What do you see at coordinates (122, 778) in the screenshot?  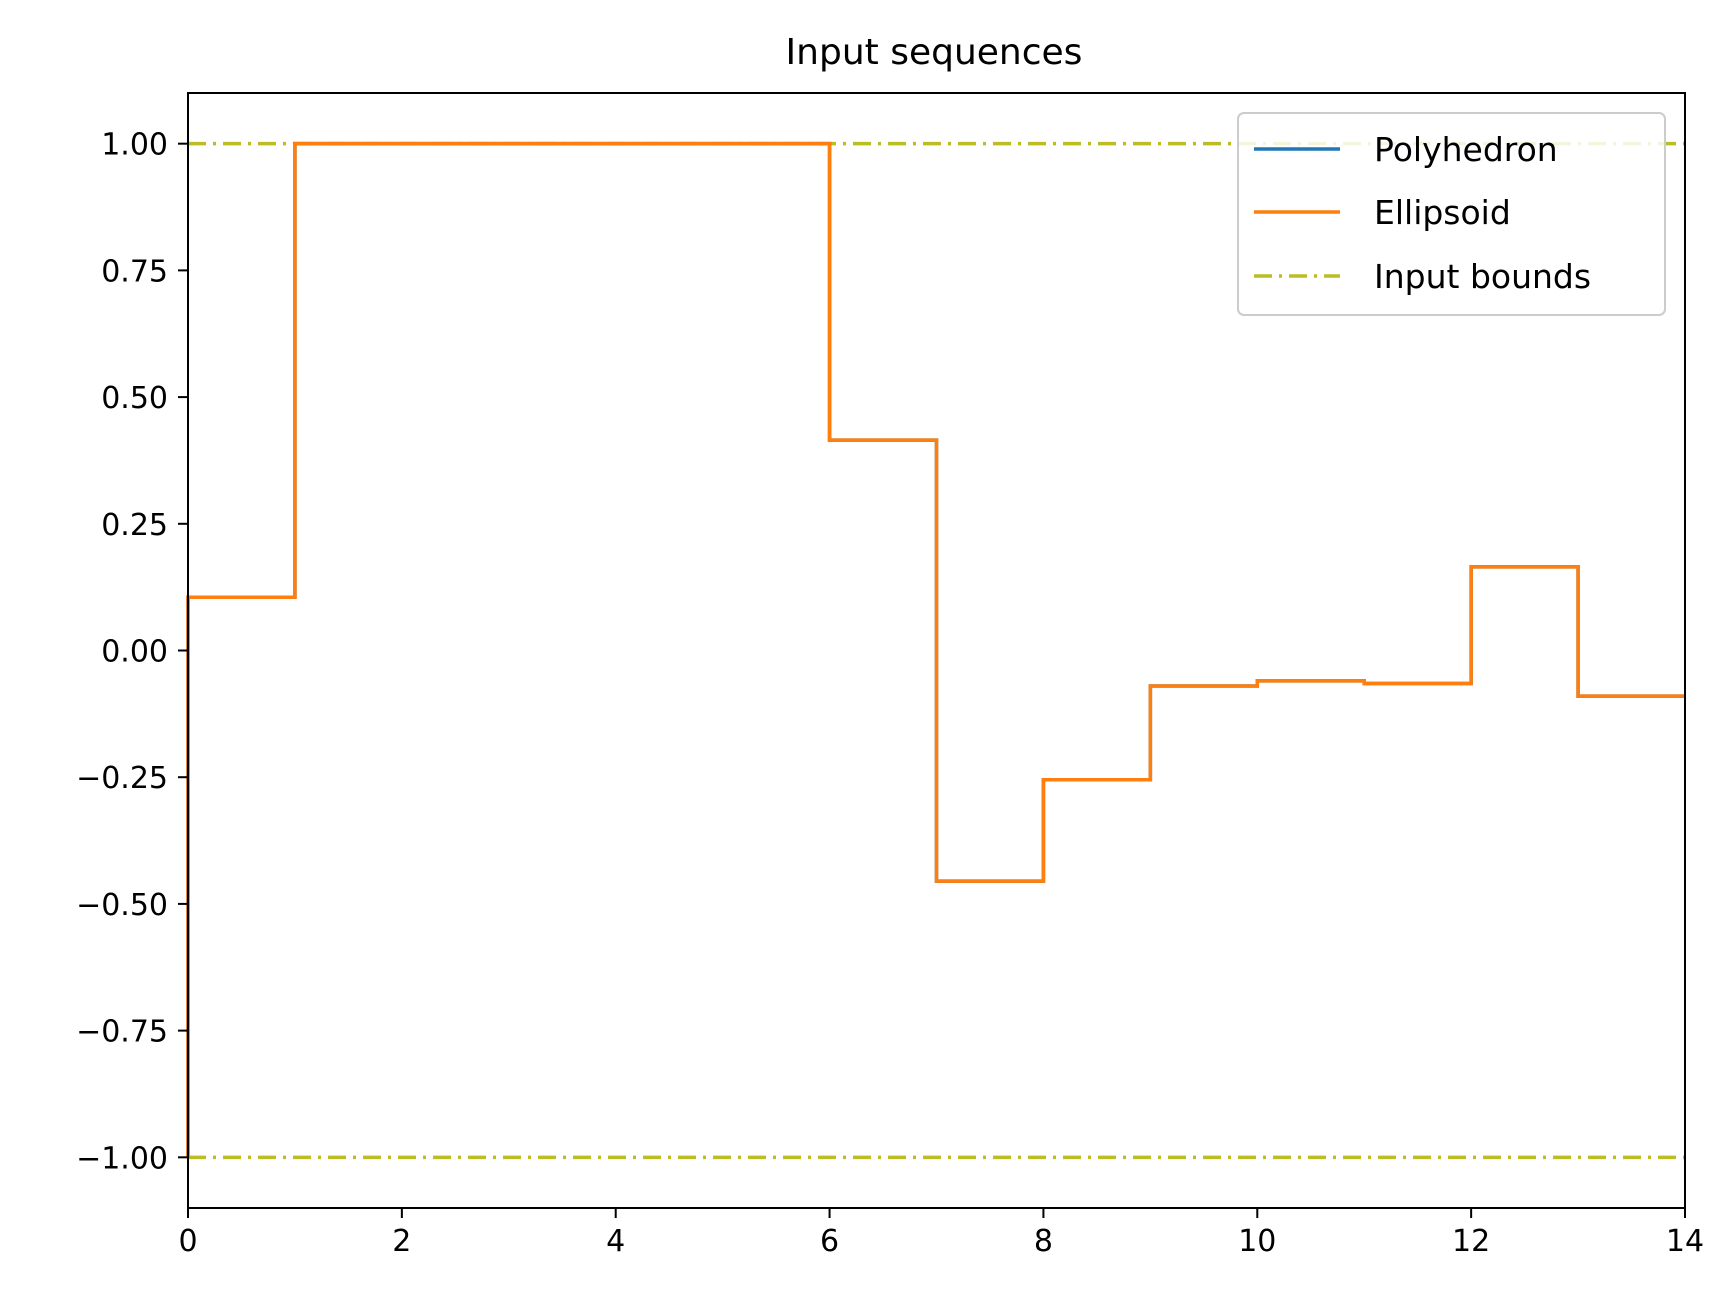 I see `y-tick-label-5: −0.25` at bounding box center [122, 778].